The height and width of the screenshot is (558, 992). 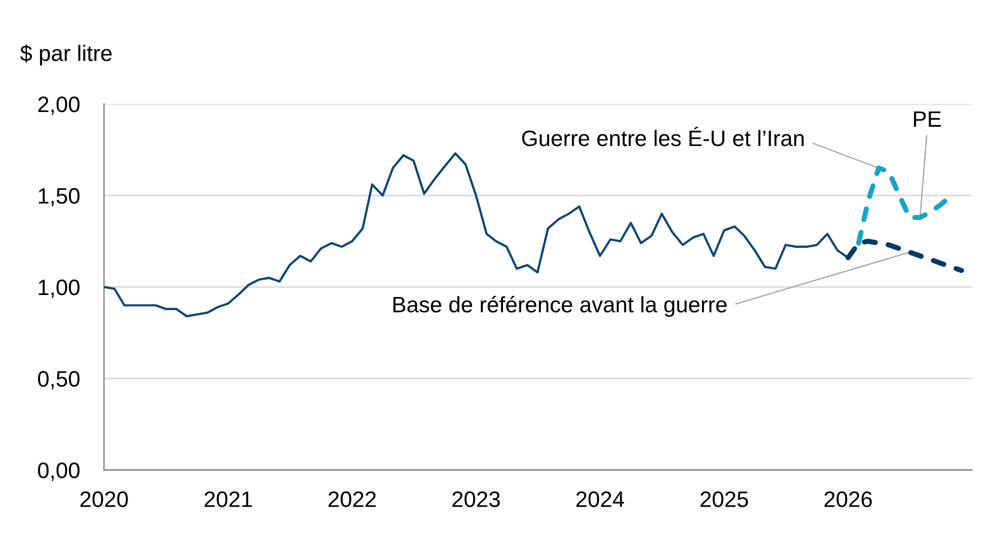 What do you see at coordinates (228, 499) in the screenshot?
I see `x-tick-label: 2021` at bounding box center [228, 499].